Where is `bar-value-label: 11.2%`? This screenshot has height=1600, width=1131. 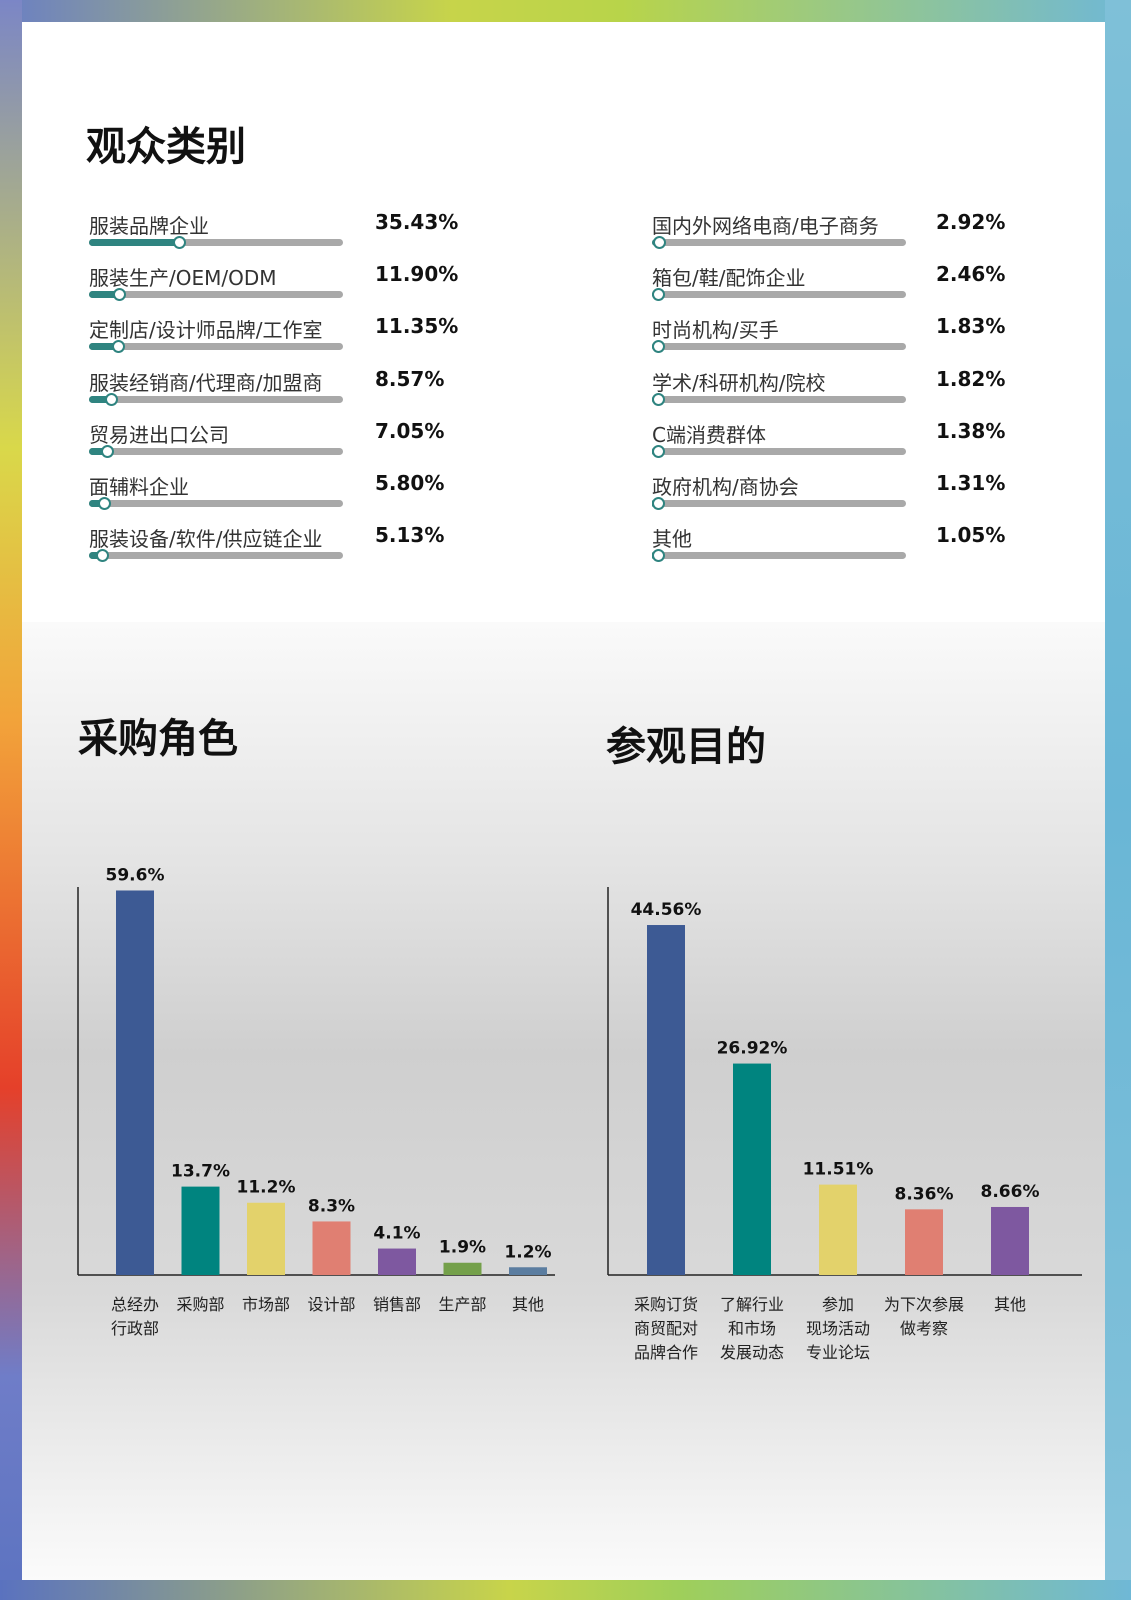 bar-value-label: 11.2% is located at coordinates (266, 1188).